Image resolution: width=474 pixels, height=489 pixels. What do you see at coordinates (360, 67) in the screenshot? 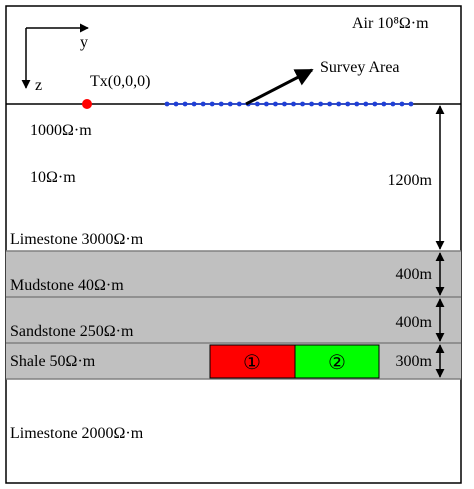
I see `survey-area-label: Survey Area` at bounding box center [360, 67].